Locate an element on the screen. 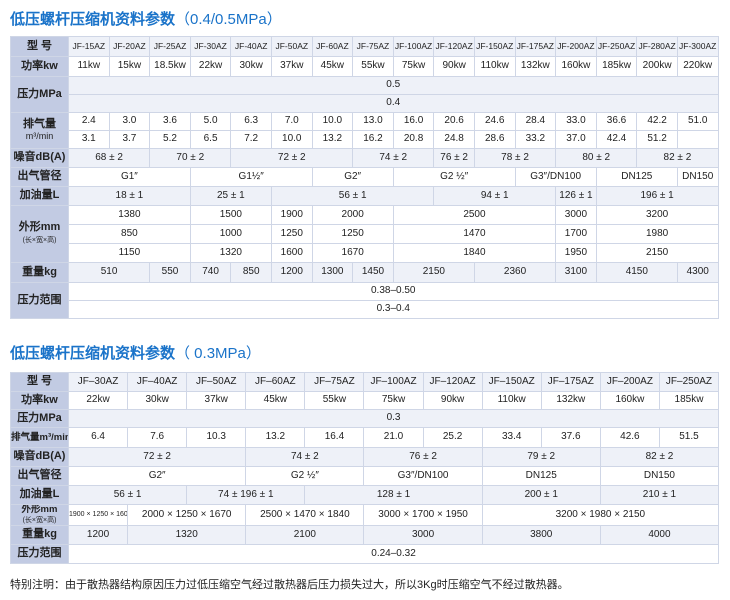 This screenshot has width=730, height=600. t1-air: 20.8 is located at coordinates (413, 139).